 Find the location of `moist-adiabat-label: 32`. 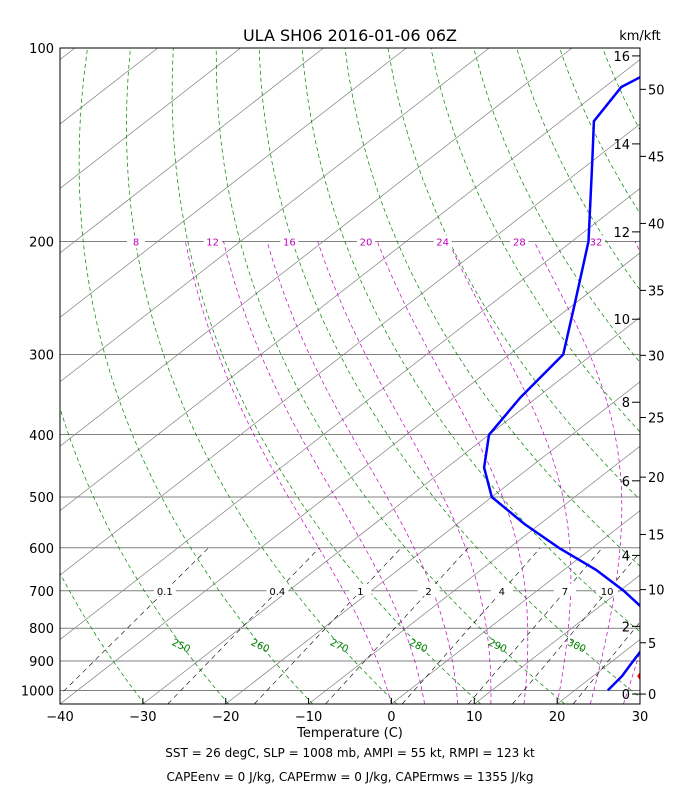

moist-adiabat-label: 32 is located at coordinates (596, 242).